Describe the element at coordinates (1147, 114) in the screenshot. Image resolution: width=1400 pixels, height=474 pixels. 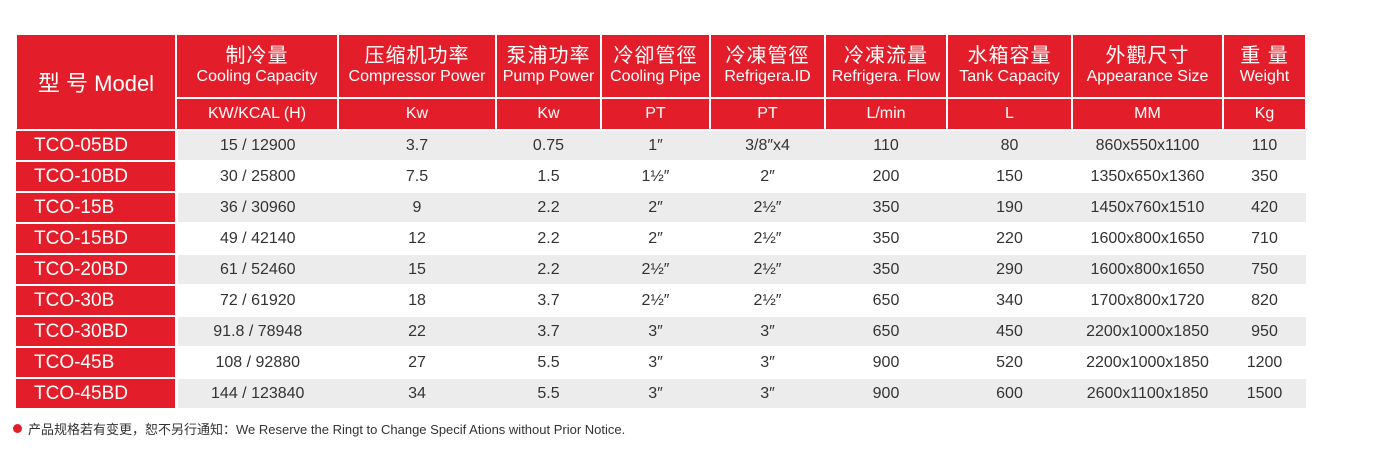
I see `header-unit: MM` at that location.